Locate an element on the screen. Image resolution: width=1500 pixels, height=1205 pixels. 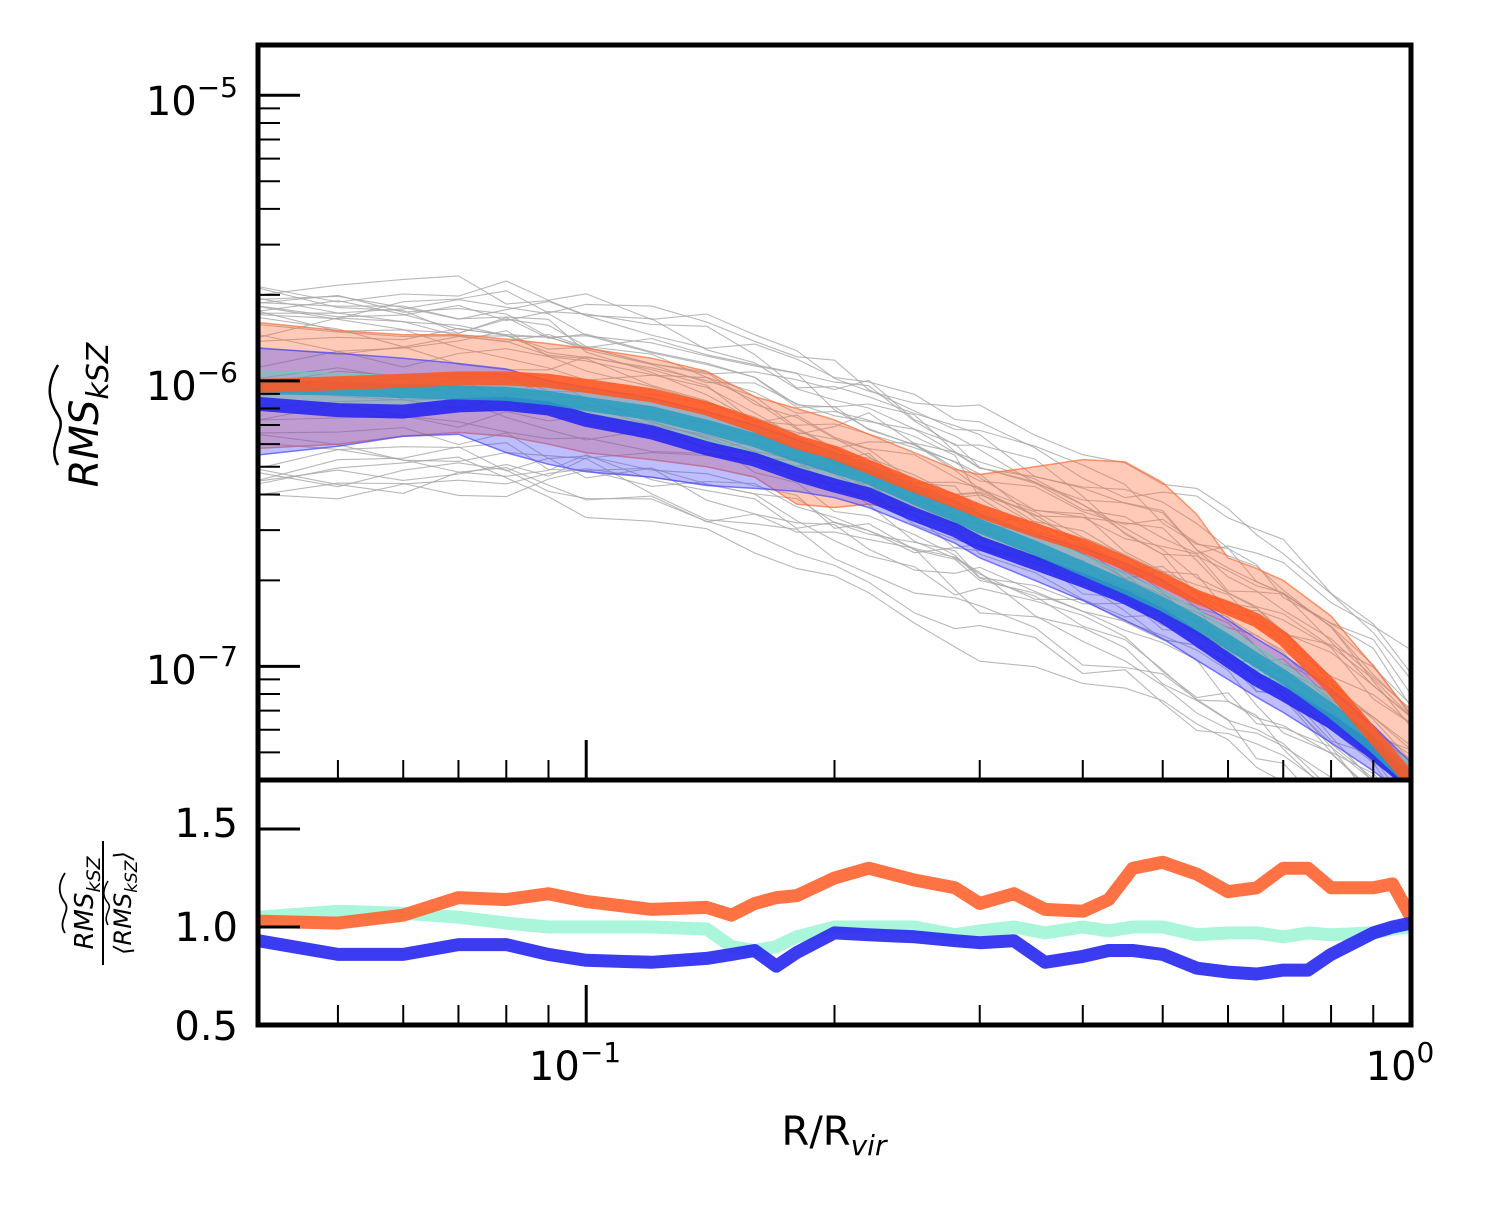
top-ytick-label-1e-5: 10⁻⁵ is located at coordinates (192, 98).